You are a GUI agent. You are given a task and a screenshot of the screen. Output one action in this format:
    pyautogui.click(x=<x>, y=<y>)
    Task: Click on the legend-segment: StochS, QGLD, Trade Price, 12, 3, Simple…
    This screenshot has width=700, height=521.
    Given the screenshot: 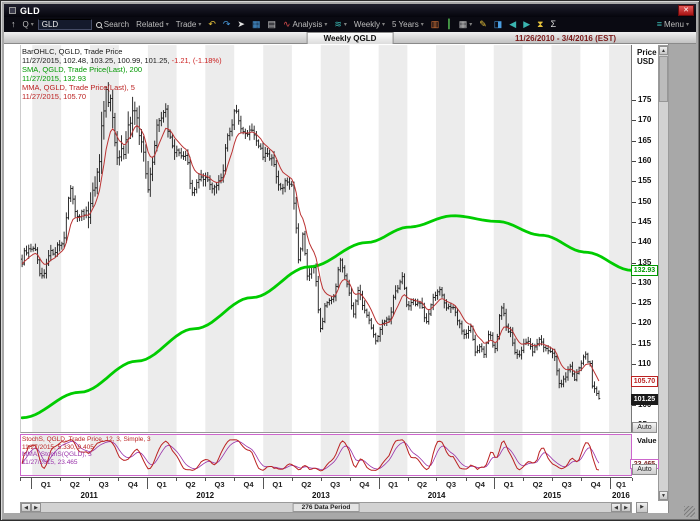 What is the action you would take?
    pyautogui.click(x=86, y=439)
    